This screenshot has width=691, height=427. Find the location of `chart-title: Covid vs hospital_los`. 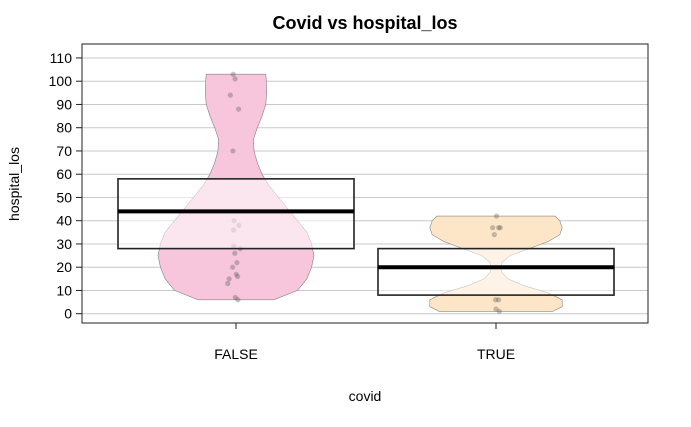

chart-title: Covid vs hospital_los is located at coordinates (364, 23).